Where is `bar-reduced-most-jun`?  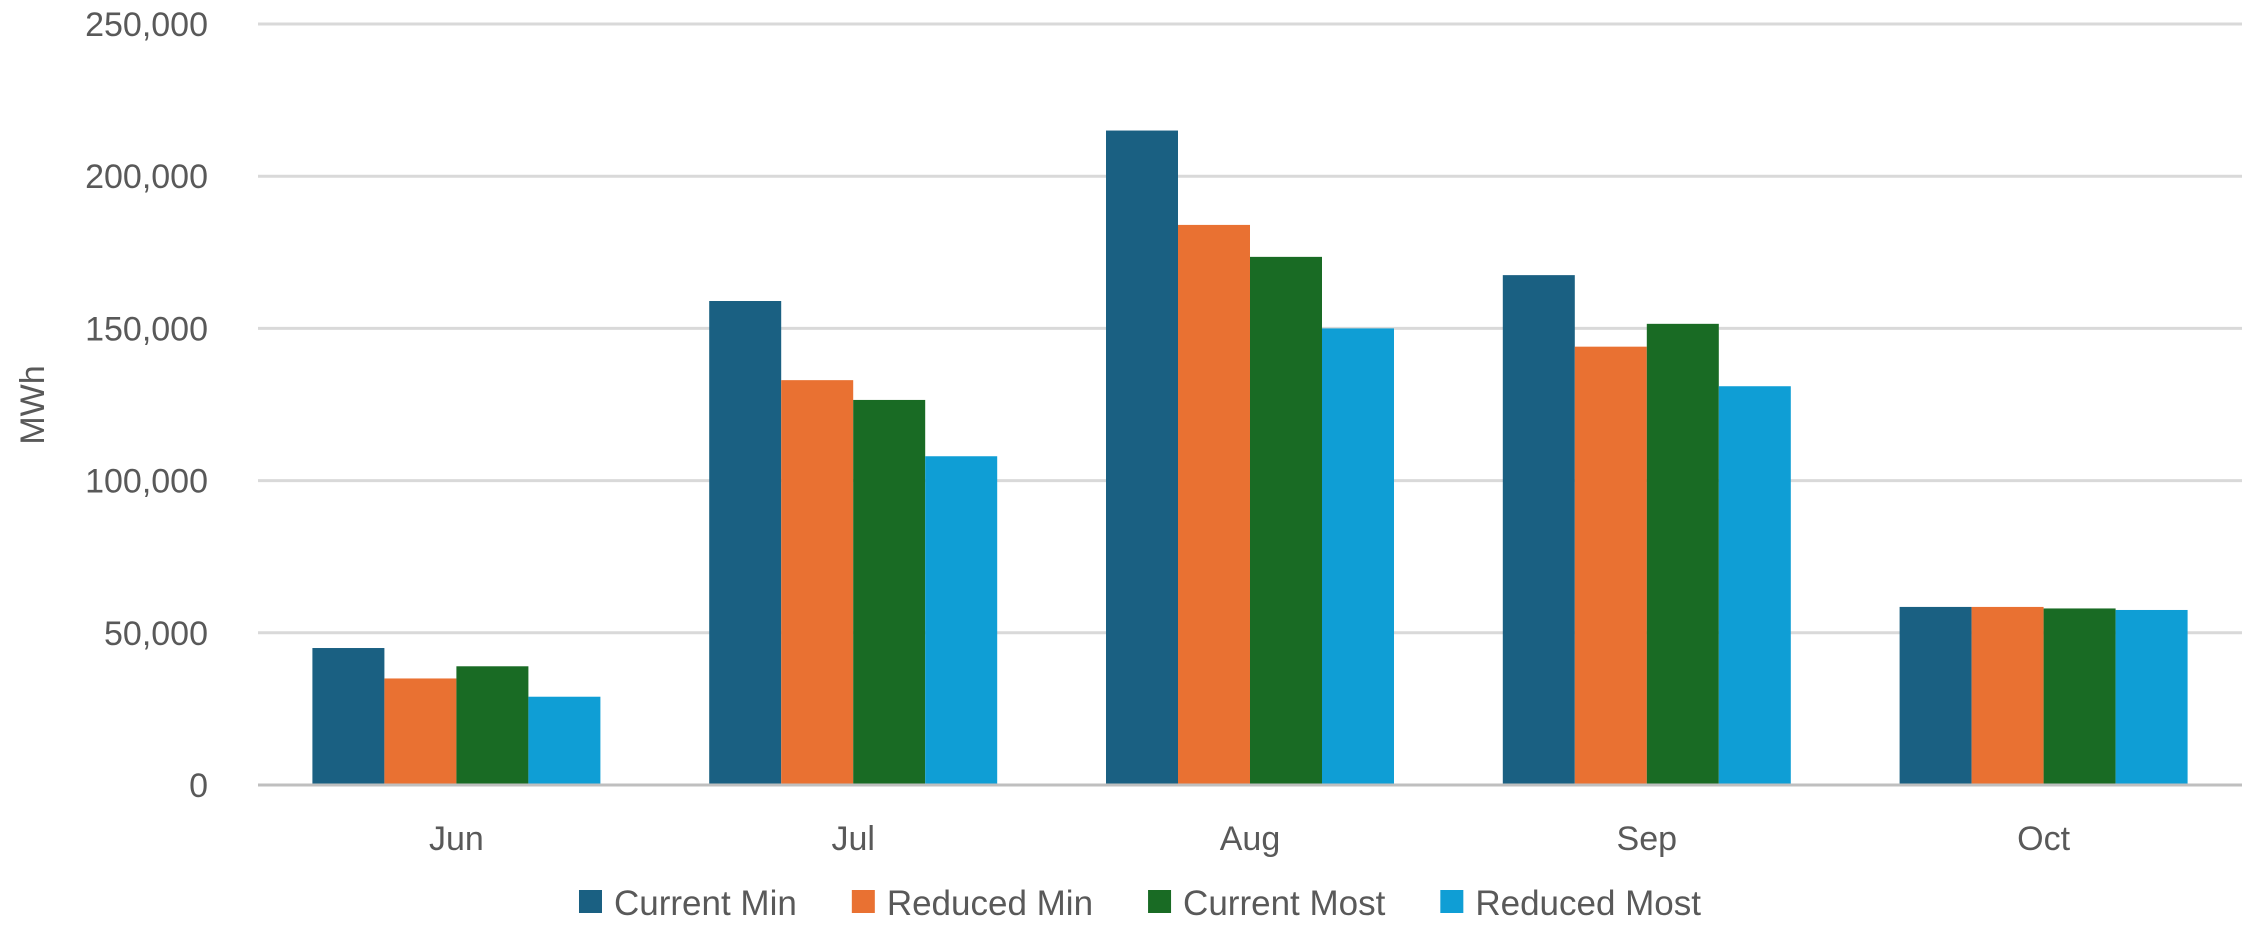 bar-reduced-most-jun is located at coordinates (564, 740).